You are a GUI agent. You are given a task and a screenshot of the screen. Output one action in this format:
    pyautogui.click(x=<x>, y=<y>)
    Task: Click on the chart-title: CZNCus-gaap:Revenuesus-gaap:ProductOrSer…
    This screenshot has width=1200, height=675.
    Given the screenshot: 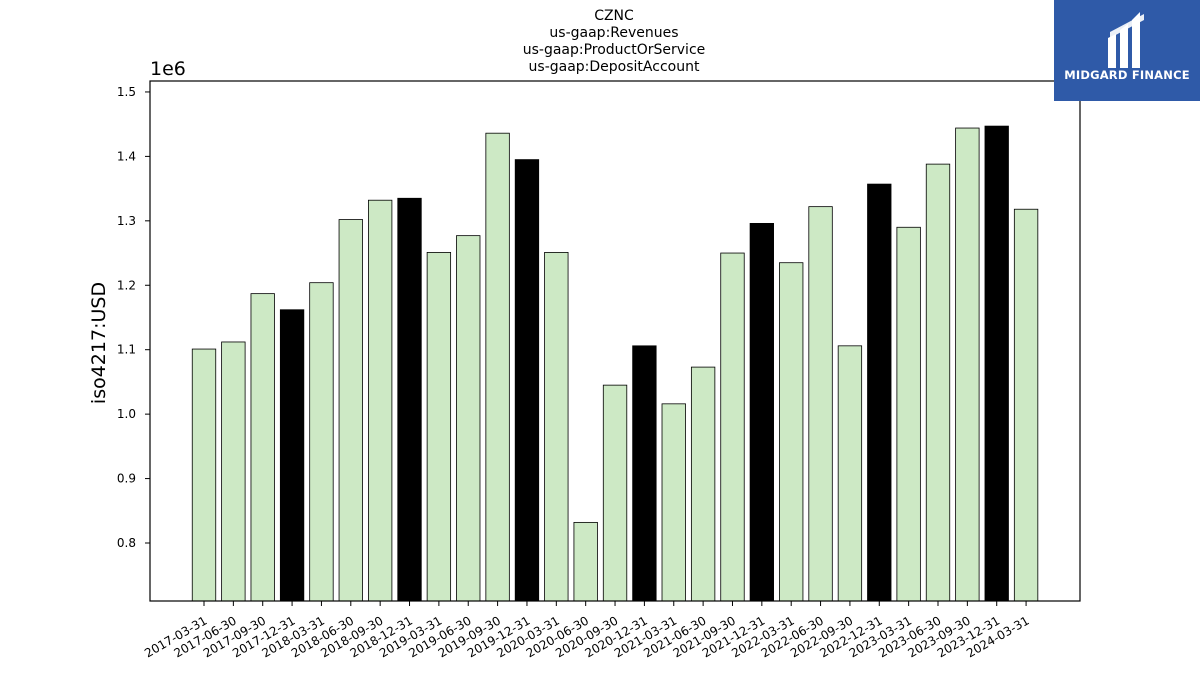 What is the action you would take?
    pyautogui.click(x=614, y=41)
    